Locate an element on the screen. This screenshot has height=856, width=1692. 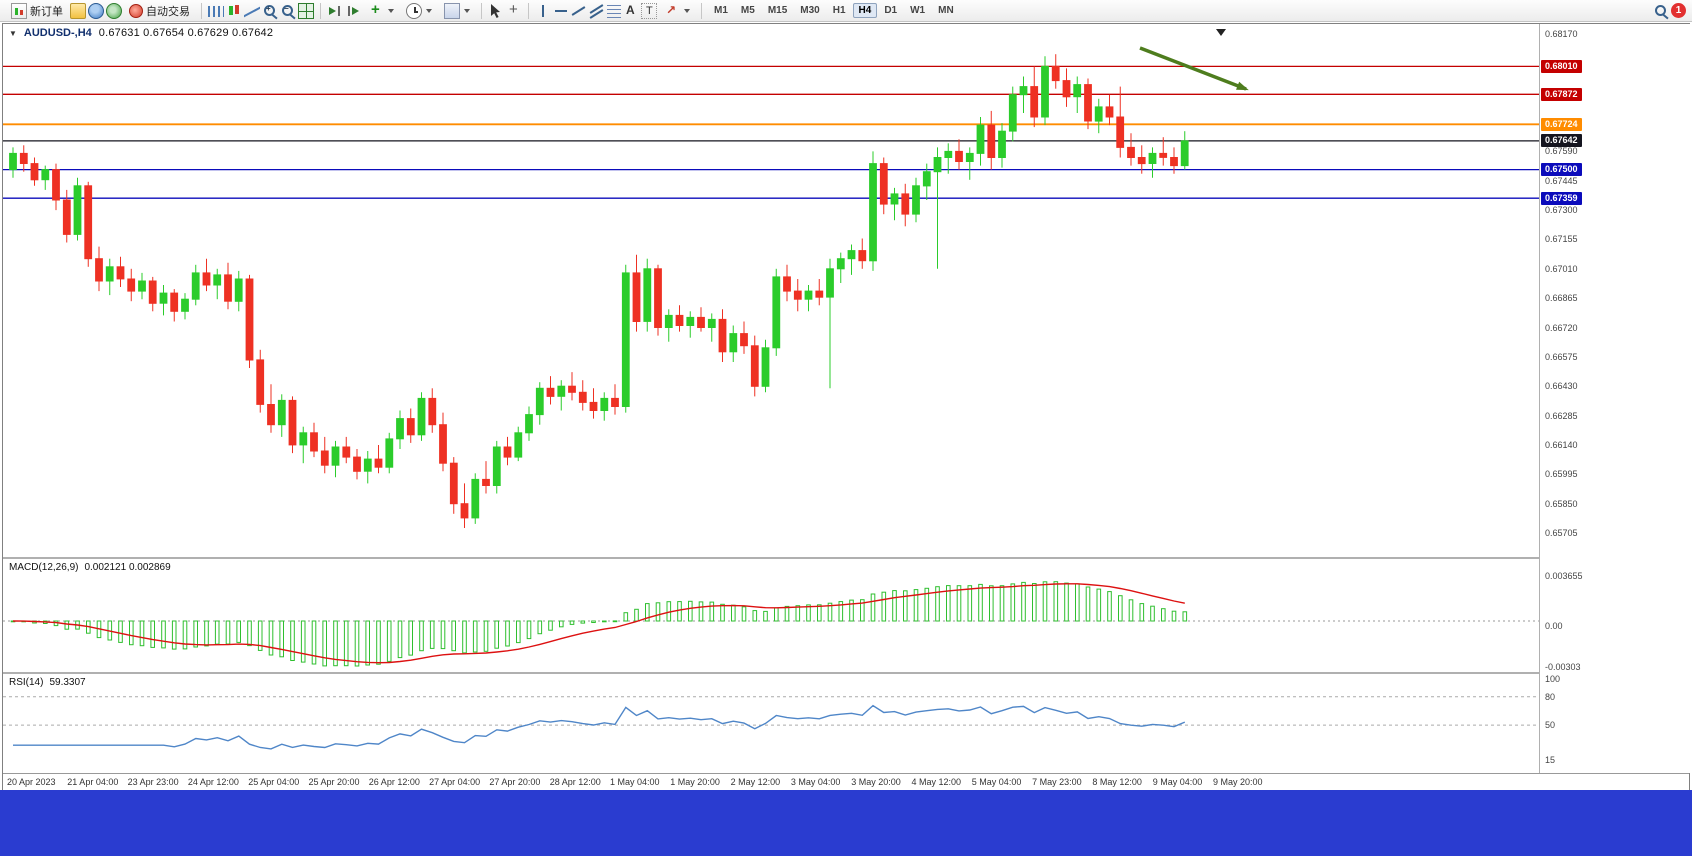
zoom-out-icon: − is located at coordinates (288, 11).